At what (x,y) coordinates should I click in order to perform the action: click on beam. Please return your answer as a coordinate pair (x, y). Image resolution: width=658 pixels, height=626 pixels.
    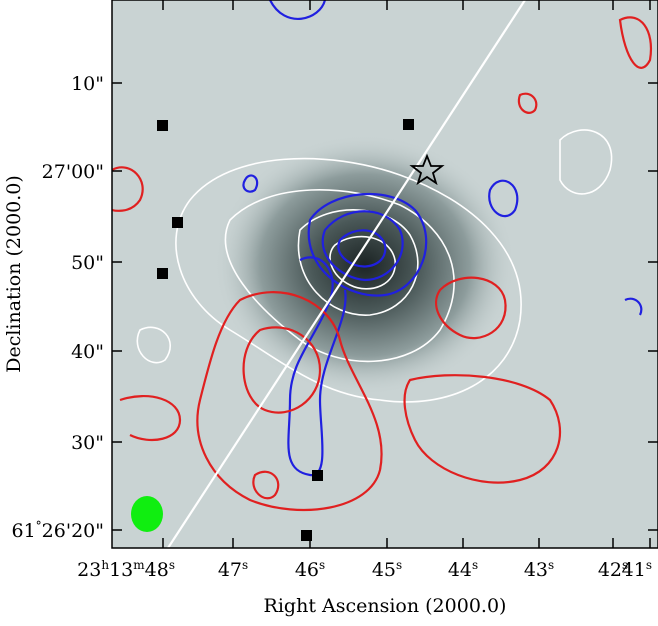
    Looking at the image, I should click on (147, 514).